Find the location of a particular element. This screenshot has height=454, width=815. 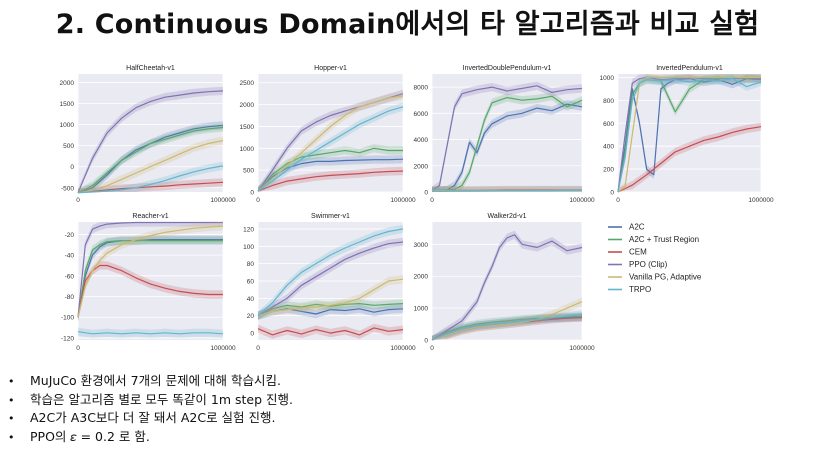

series-band-a2c is located at coordinates (507, 146).